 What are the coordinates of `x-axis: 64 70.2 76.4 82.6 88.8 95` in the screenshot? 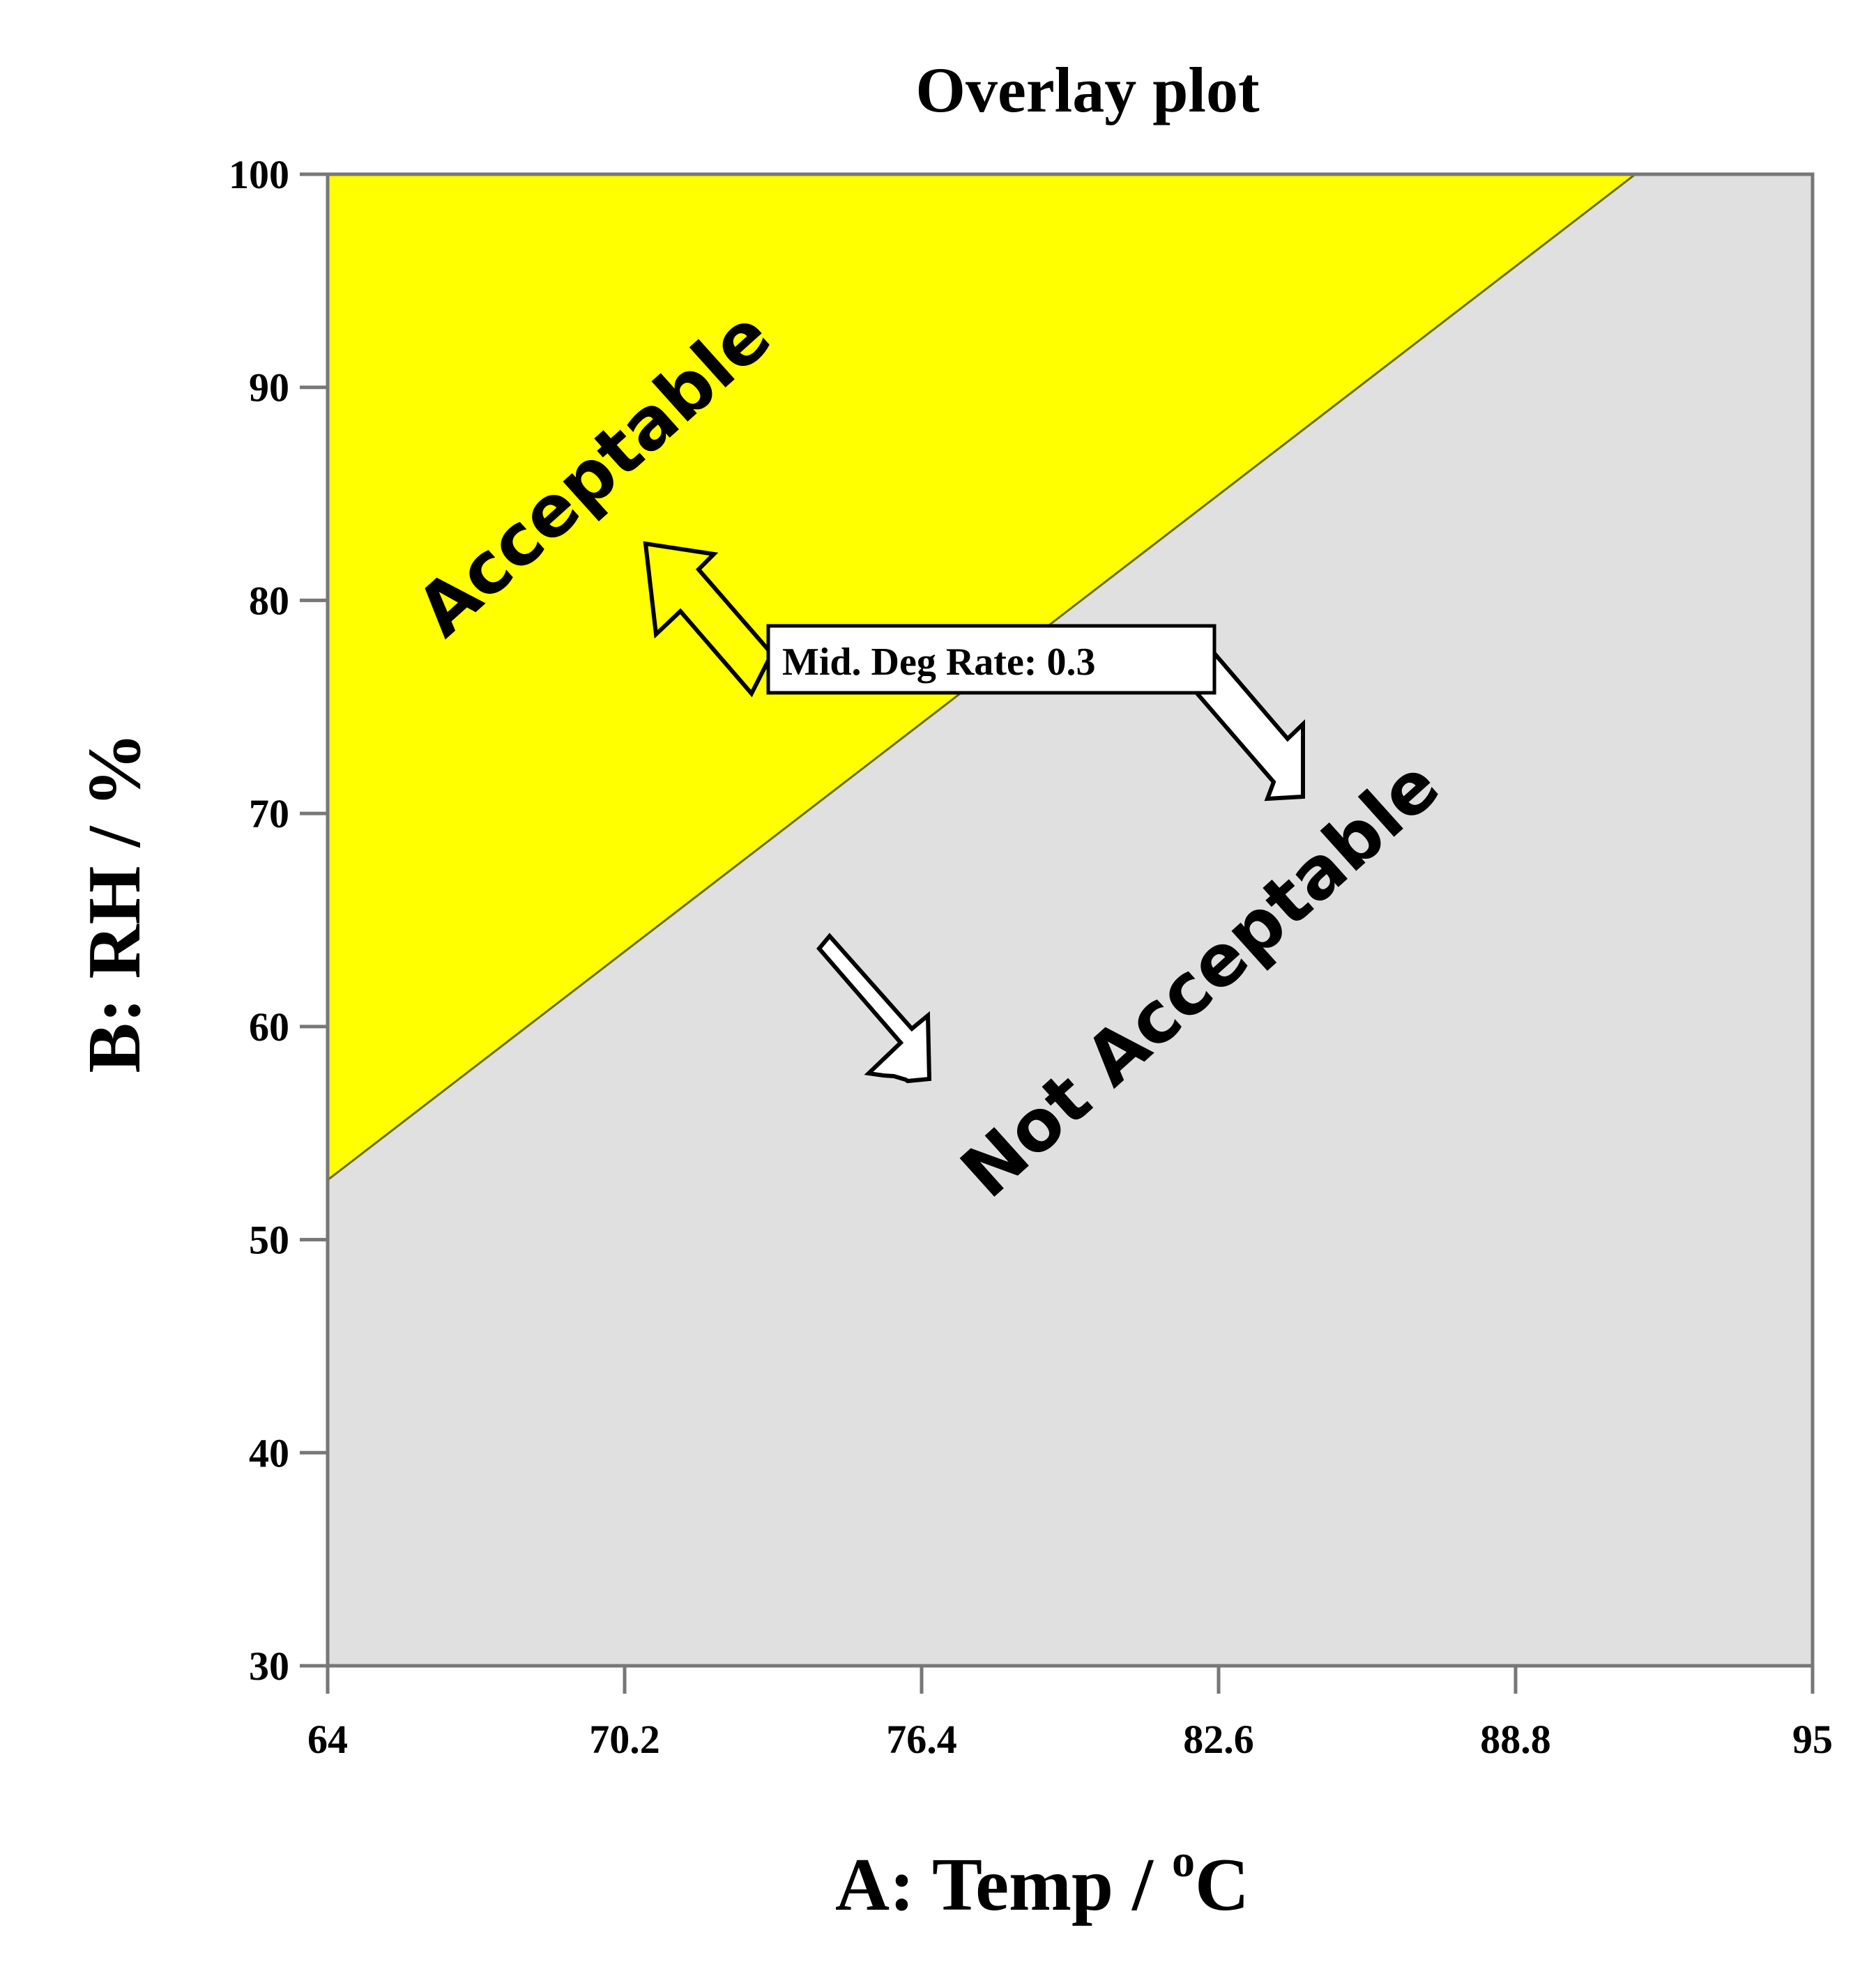 It's located at (1070, 1714).